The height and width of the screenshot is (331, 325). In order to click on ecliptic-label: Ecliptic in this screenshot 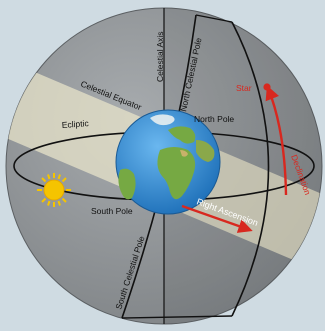, I will do `click(75, 124)`.